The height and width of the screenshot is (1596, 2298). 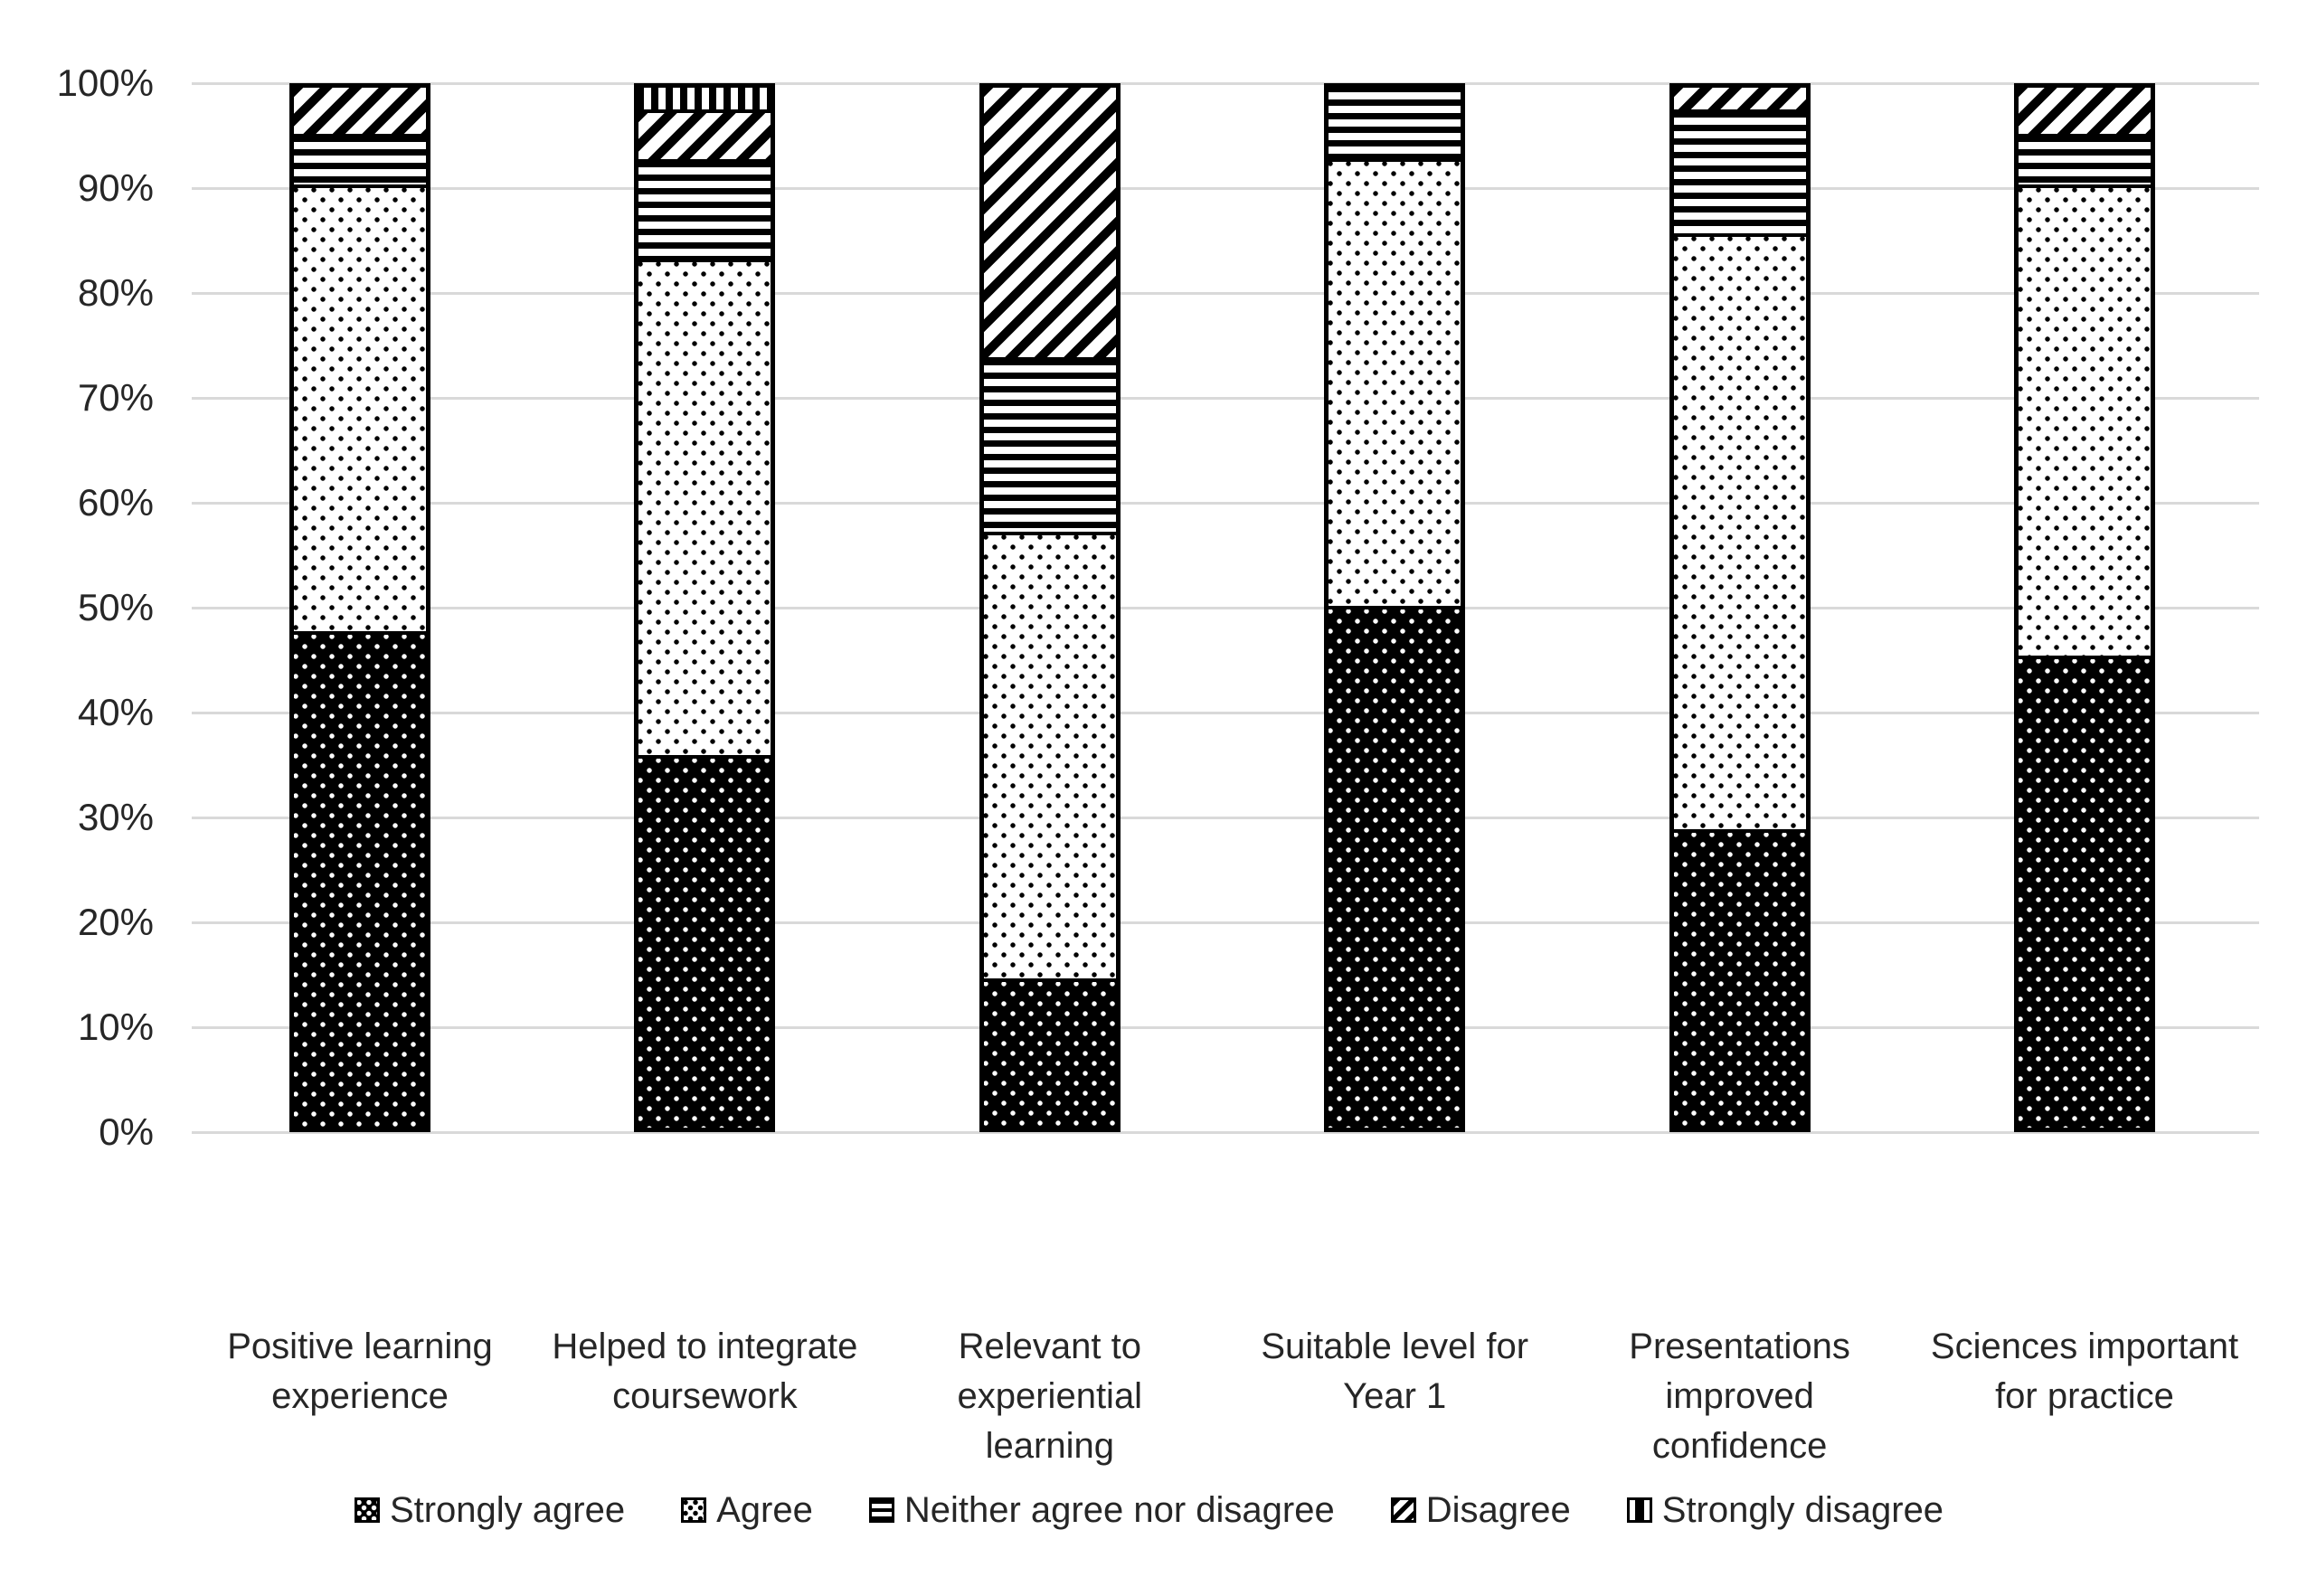 What do you see at coordinates (115, 817) in the screenshot?
I see `y-axis-tick-label: 30%` at bounding box center [115, 817].